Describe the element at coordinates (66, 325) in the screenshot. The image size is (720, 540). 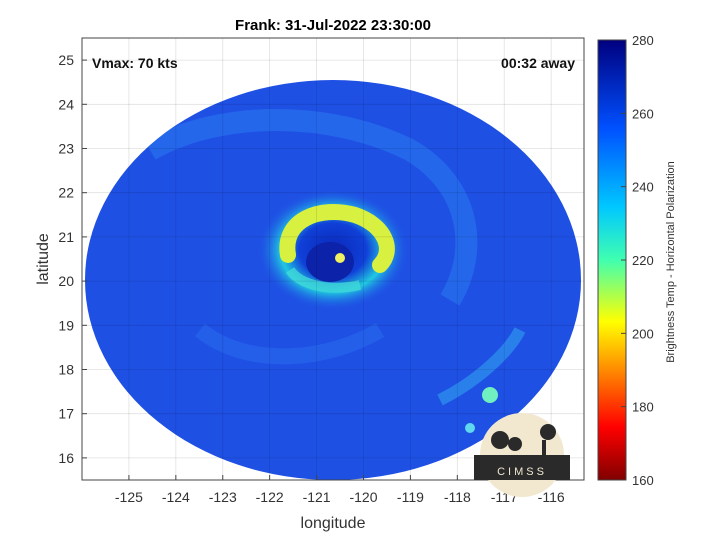
I see `y-tick-label: 19` at that location.